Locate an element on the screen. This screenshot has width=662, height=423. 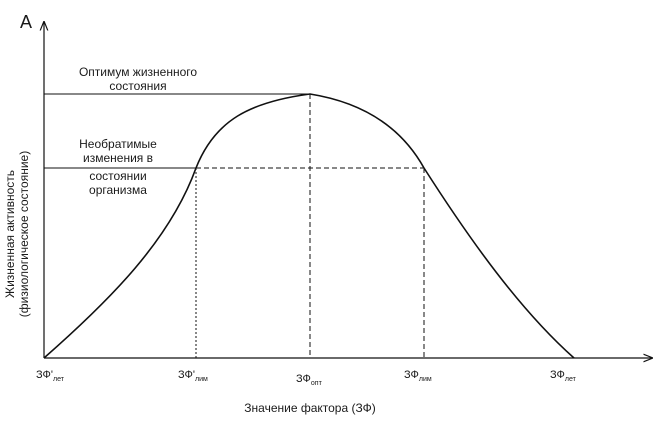
x-tick-lethal-high-sub: лет is located at coordinates (571, 379).